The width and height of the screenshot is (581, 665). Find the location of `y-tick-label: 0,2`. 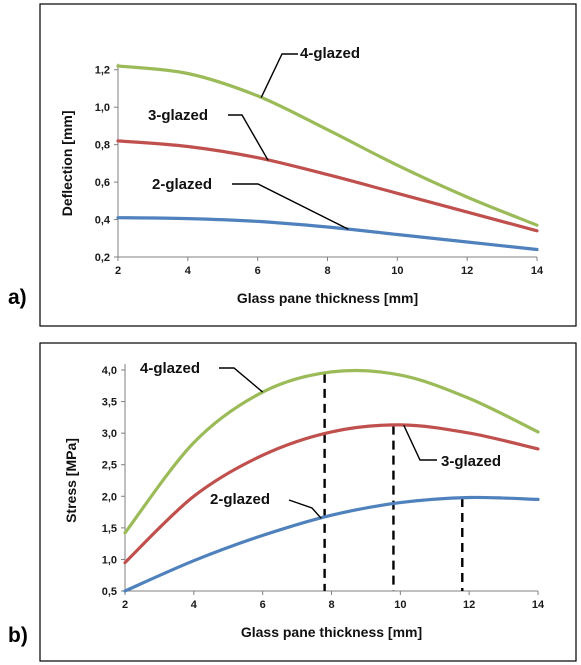

y-tick-label: 0,2 is located at coordinates (102, 258).